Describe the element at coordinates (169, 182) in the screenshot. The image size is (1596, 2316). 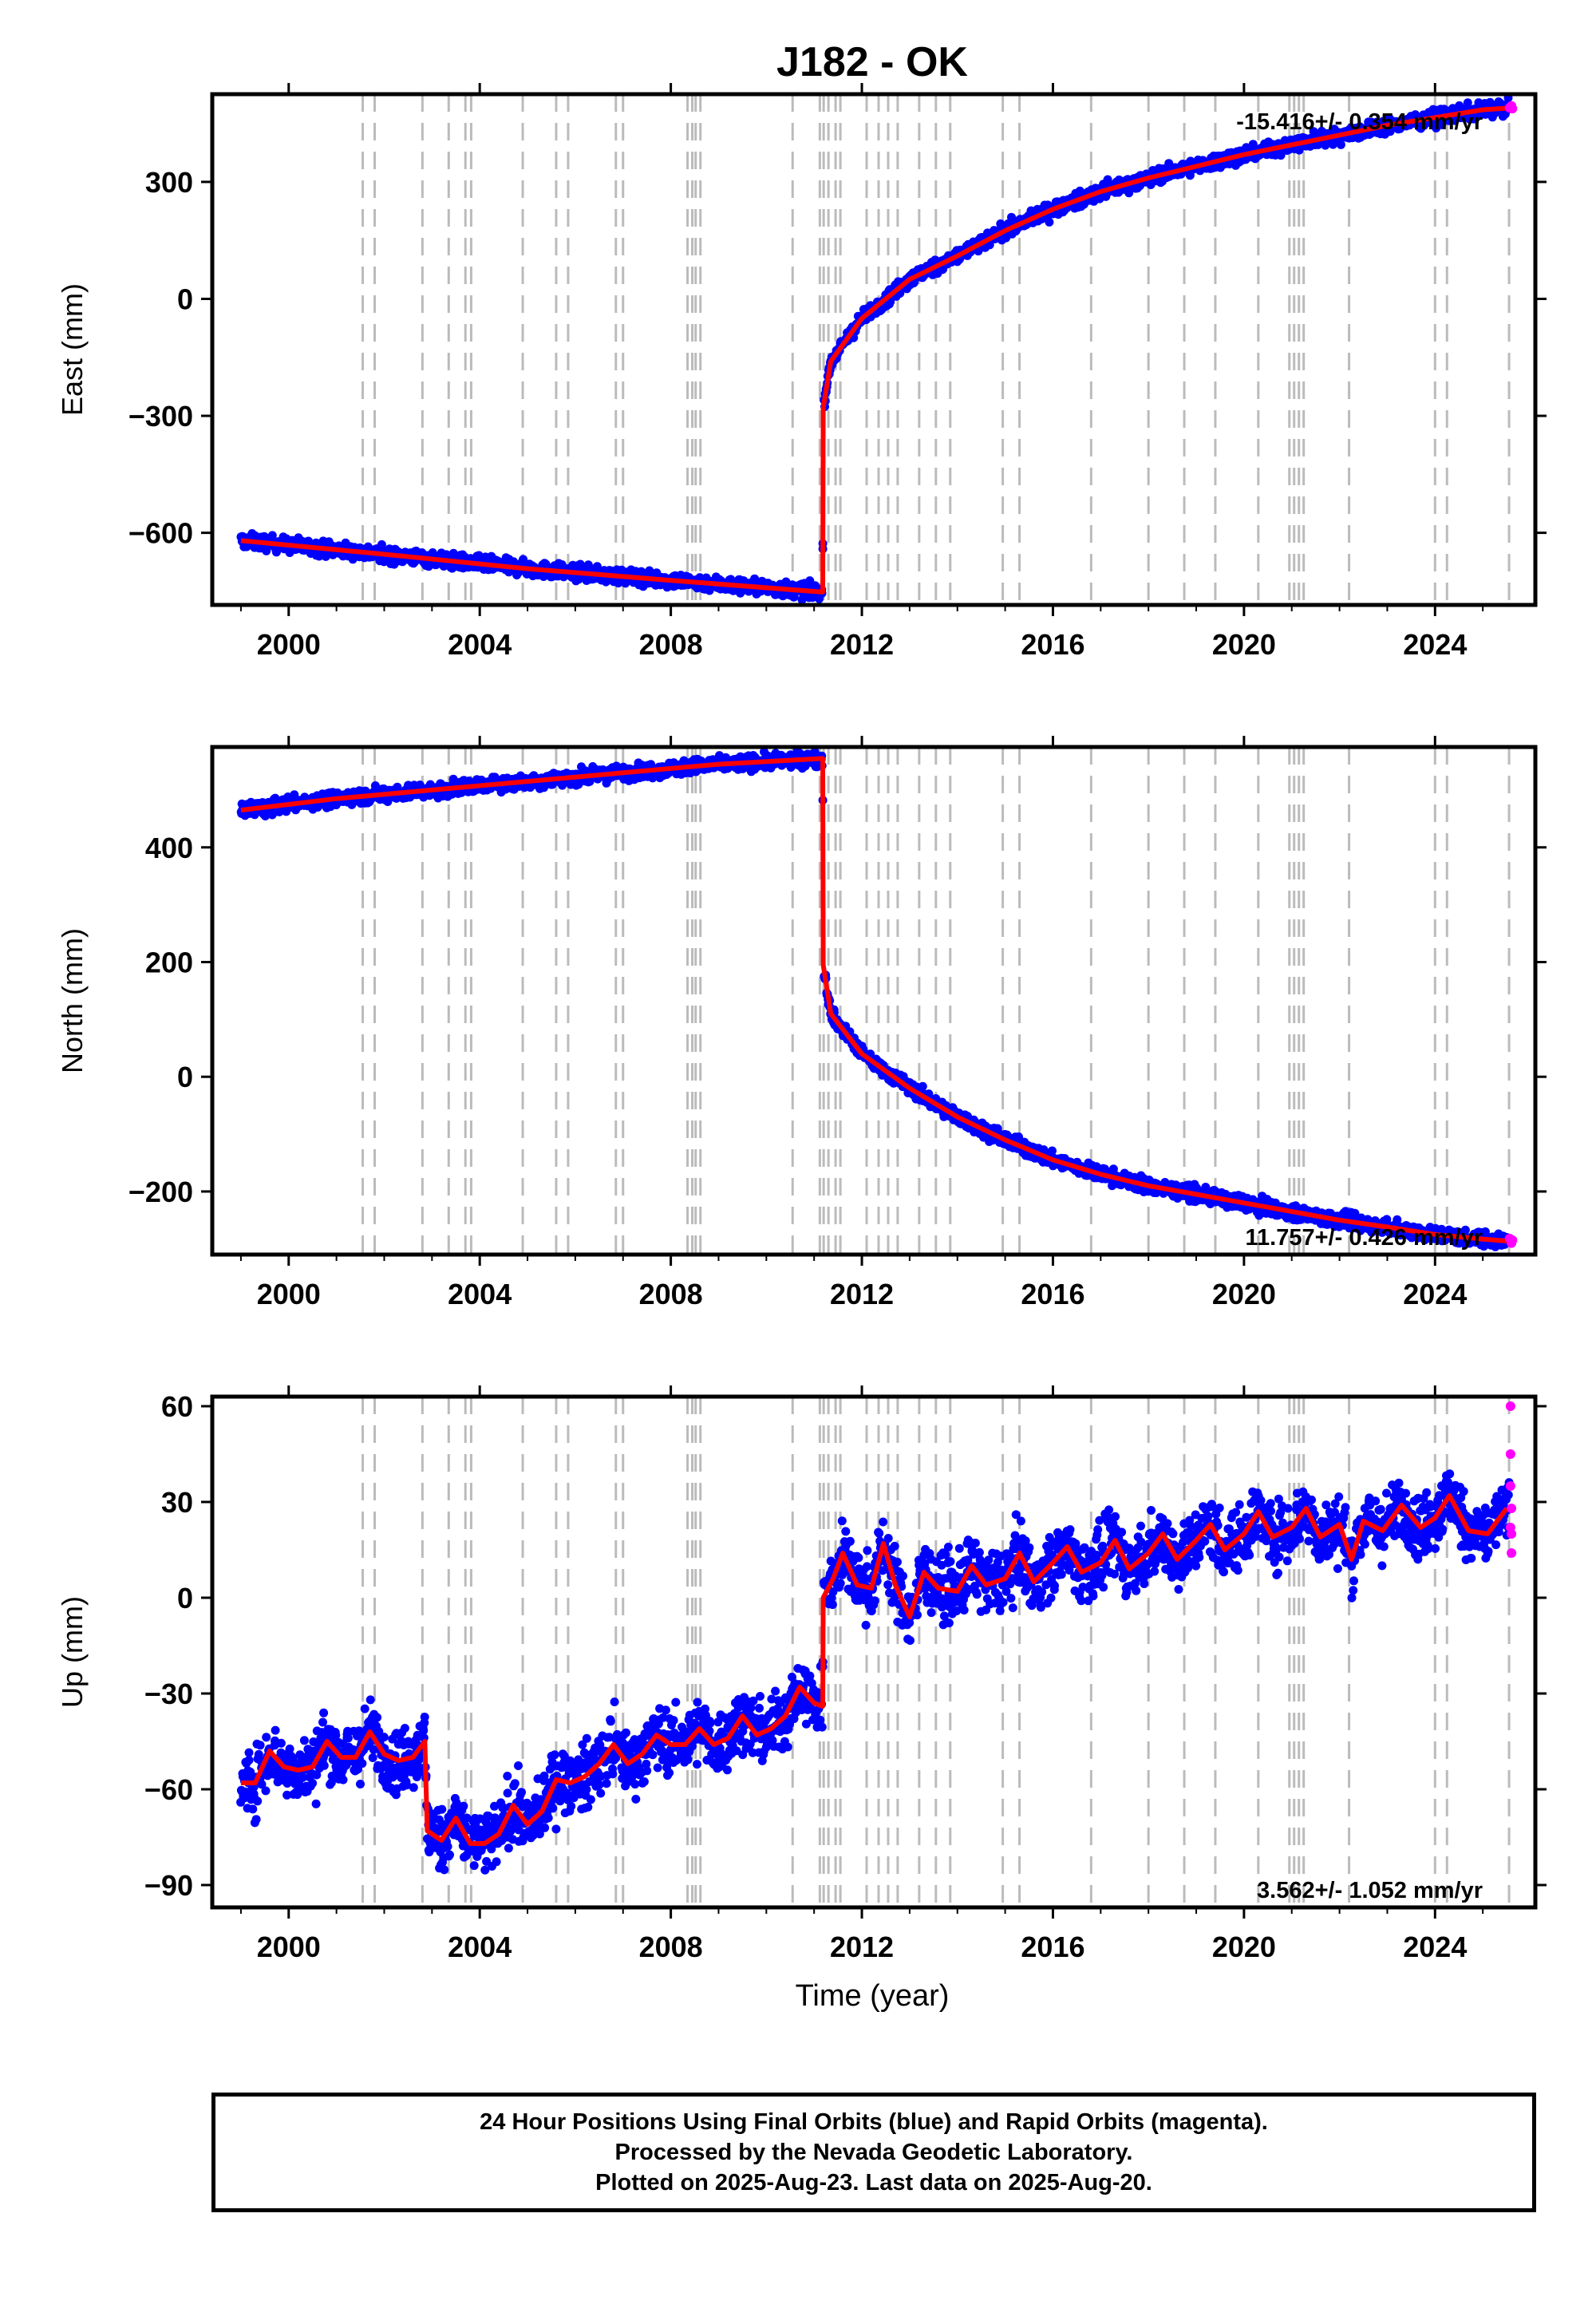
I see `east-y-tick-label: 300` at that location.